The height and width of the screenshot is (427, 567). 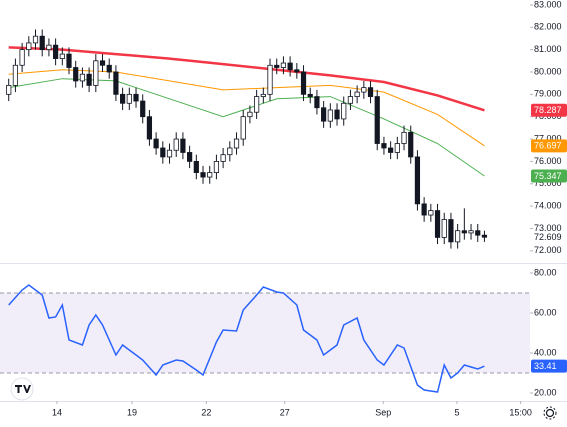 I want to click on x-tick-label: 15:00, so click(x=520, y=412).